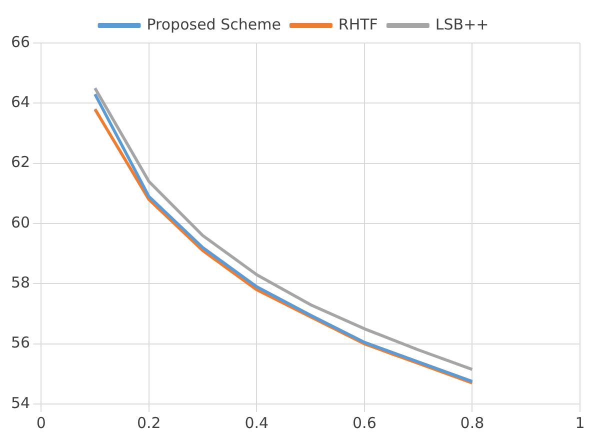 The width and height of the screenshot is (608, 444). I want to click on x-tick-label: 0.6, so click(364, 423).